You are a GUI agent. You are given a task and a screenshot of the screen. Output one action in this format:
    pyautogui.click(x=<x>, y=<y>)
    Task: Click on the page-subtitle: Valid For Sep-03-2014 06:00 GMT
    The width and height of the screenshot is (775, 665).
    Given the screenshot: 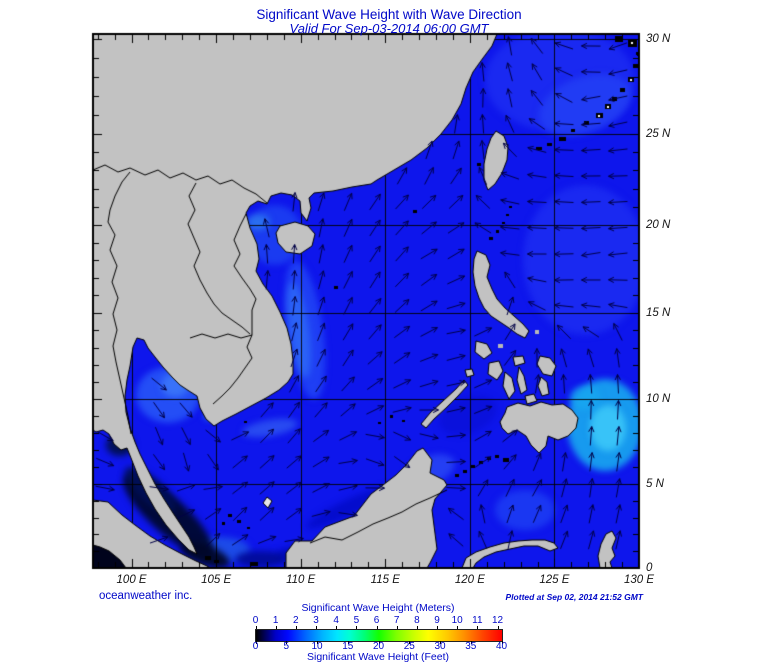 What is the action you would take?
    pyautogui.click(x=389, y=28)
    